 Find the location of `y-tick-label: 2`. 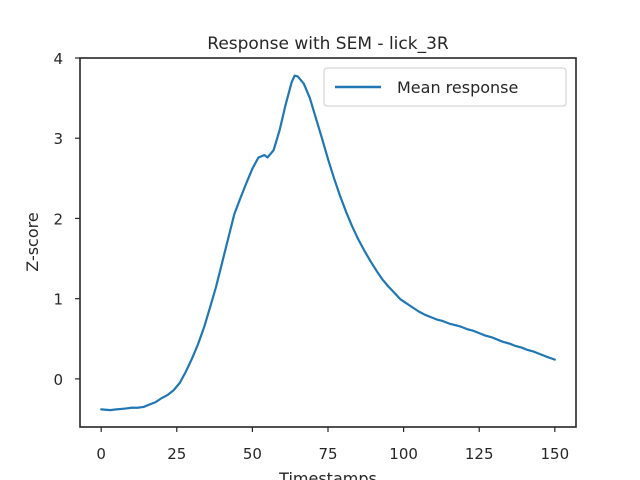

y-tick-label: 2 is located at coordinates (58, 219).